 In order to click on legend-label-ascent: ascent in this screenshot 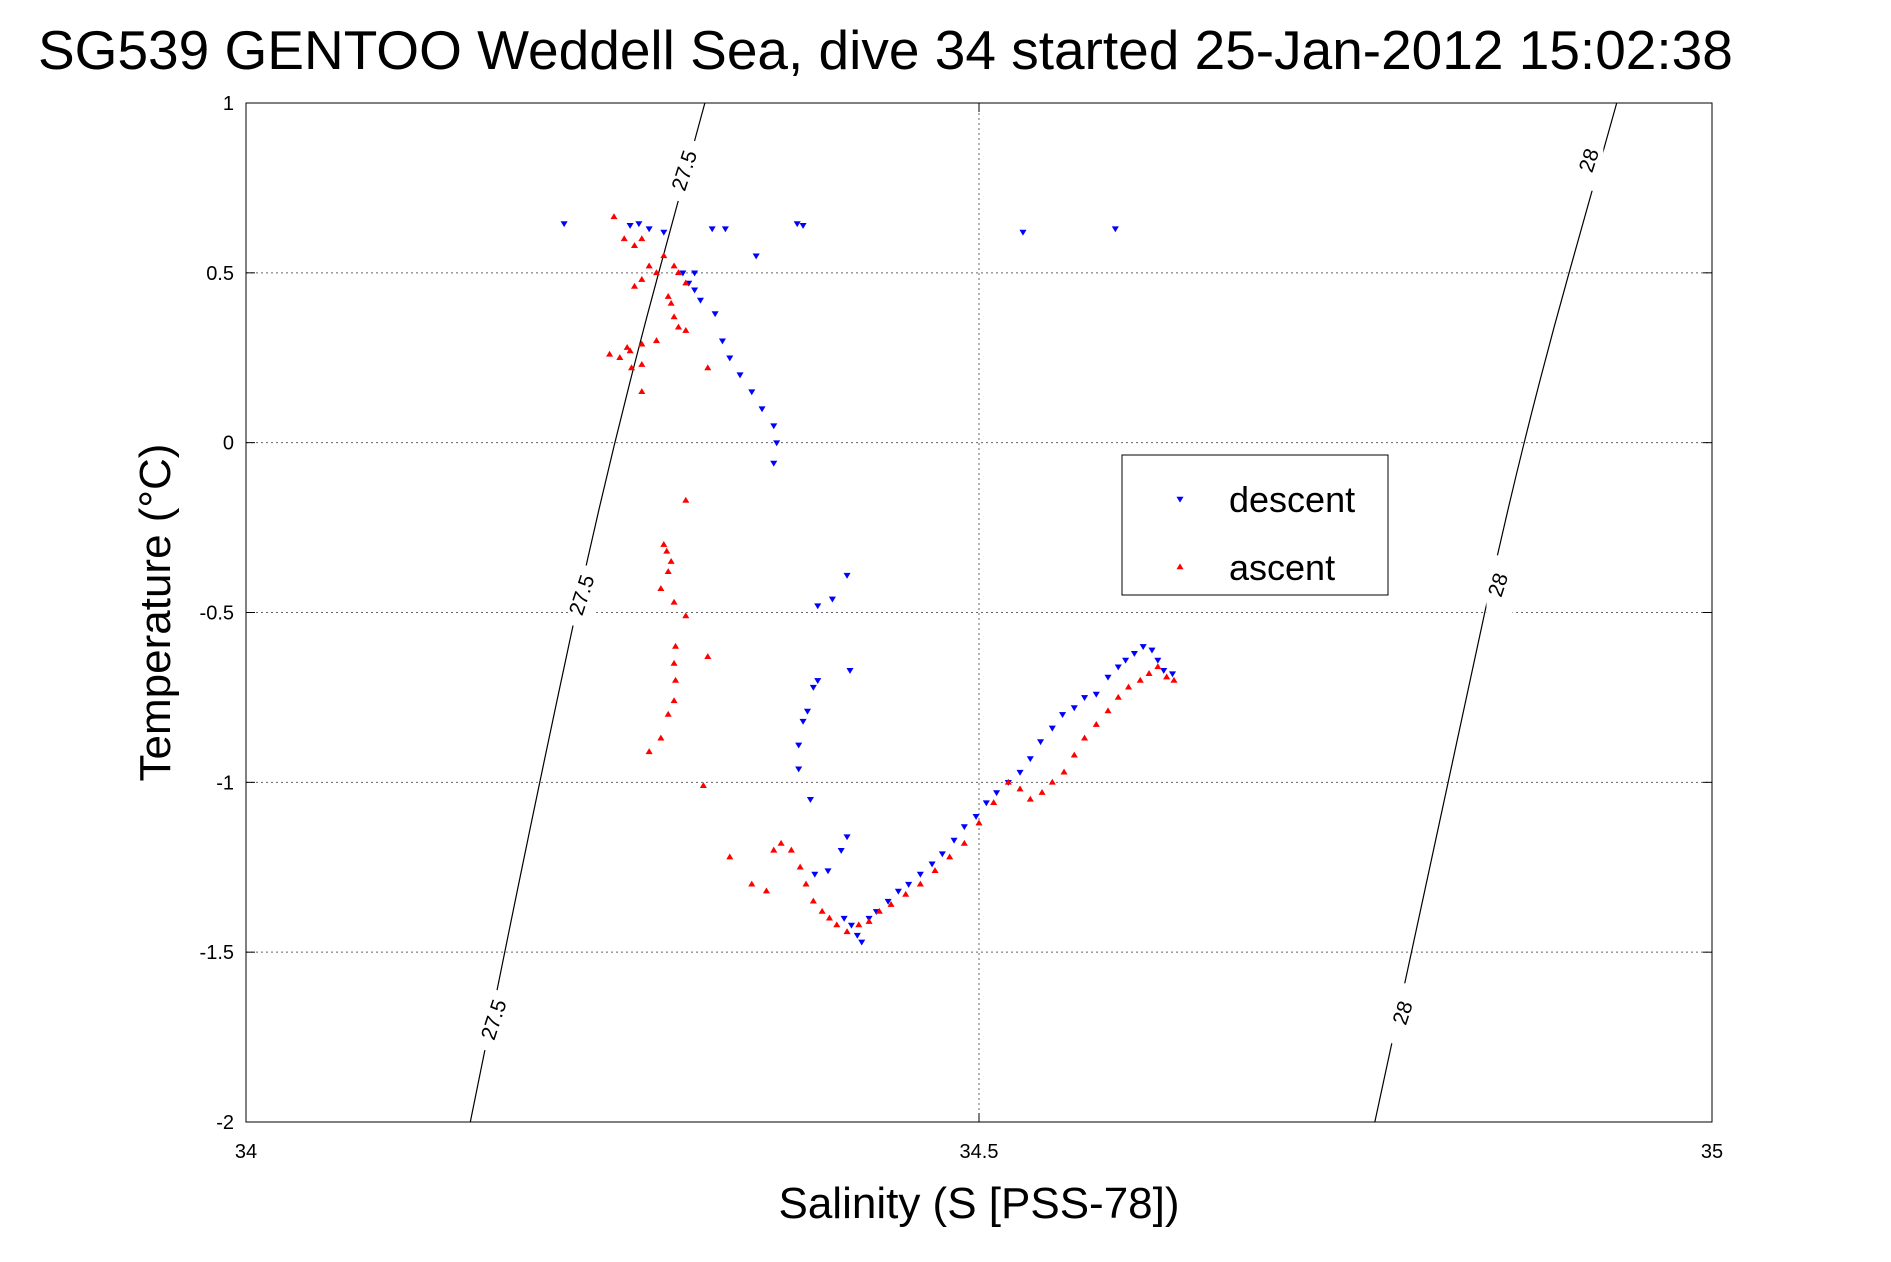, I will do `click(1282, 567)`.